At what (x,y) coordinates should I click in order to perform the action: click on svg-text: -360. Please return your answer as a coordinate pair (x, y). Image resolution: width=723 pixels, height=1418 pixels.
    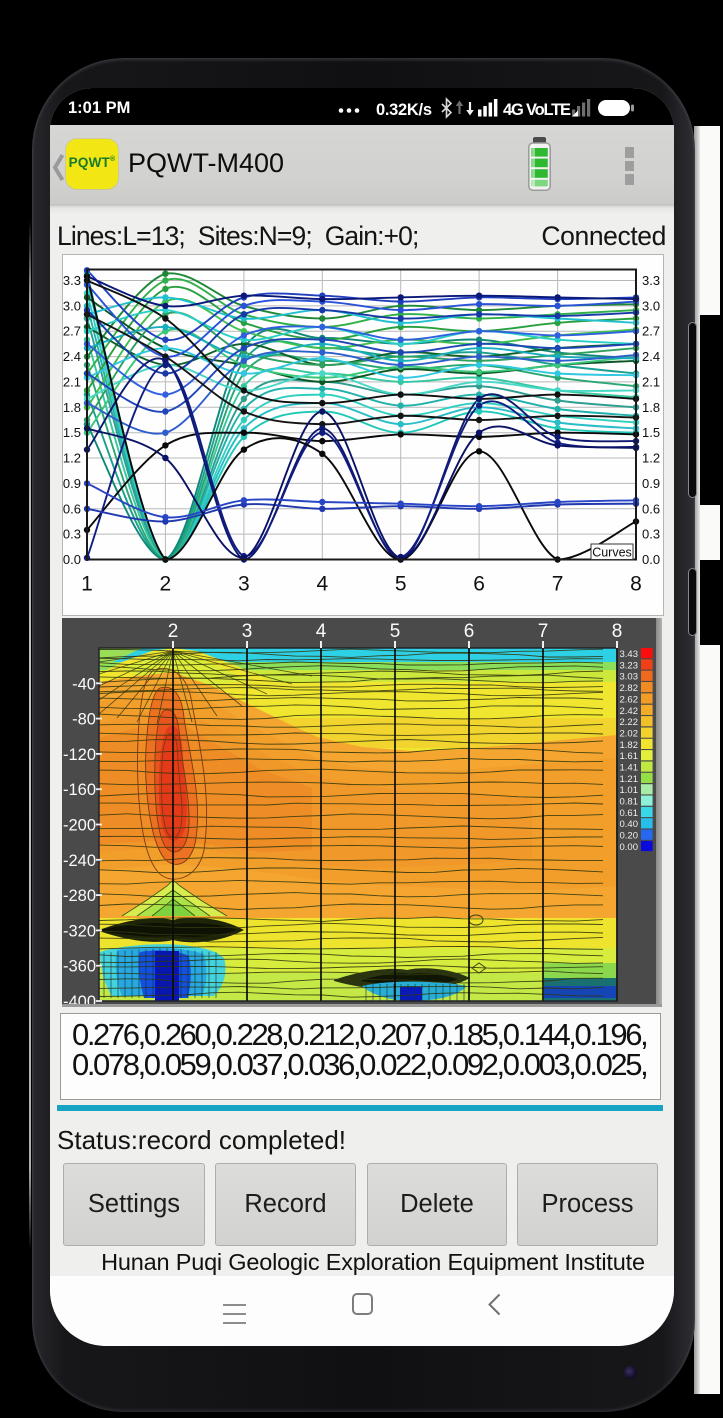
    Looking at the image, I should click on (79, 967).